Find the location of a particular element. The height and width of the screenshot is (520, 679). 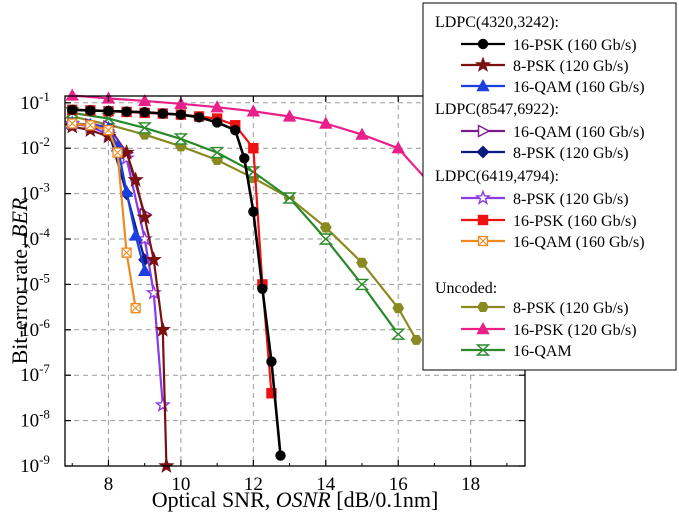

y-tick-label: 10⁻⁹ is located at coordinates (35, 464).